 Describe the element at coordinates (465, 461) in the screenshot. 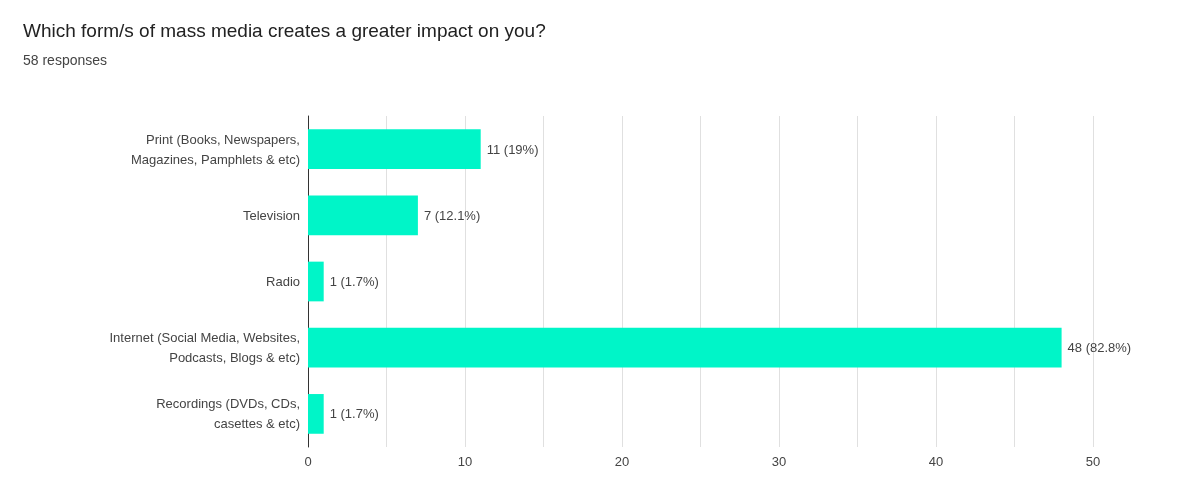

I see `x-tick-label: 10` at that location.